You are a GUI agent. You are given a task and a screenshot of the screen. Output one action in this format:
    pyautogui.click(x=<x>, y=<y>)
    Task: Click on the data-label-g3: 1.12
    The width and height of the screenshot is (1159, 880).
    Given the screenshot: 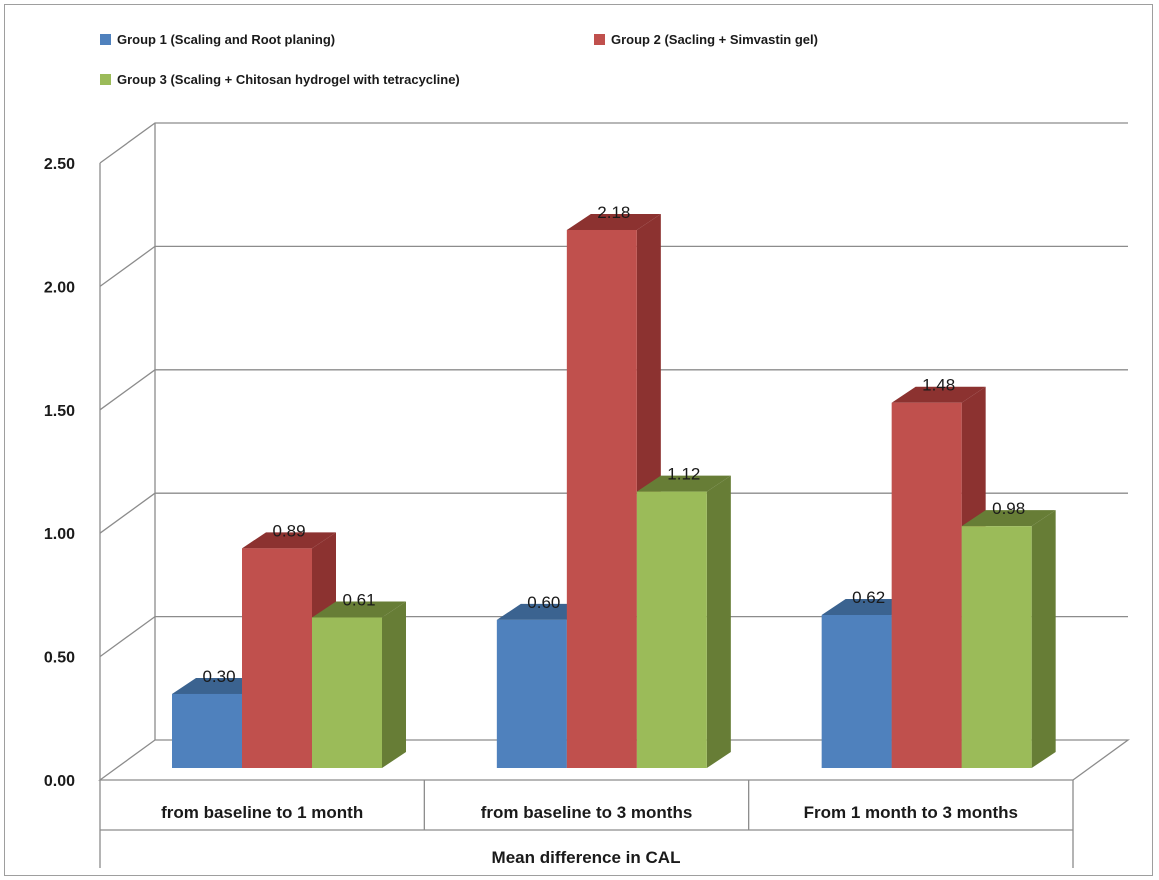 What is the action you would take?
    pyautogui.click(x=683, y=474)
    